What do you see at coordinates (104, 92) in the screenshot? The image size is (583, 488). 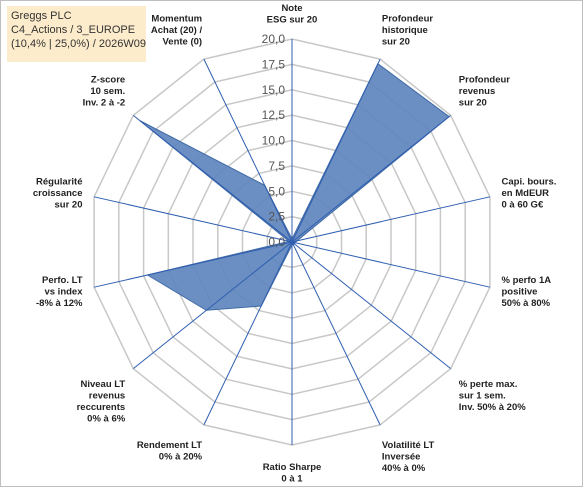 I see `axis-label: Z-score 10 sem. Inv. 2 à -2` at bounding box center [104, 92].